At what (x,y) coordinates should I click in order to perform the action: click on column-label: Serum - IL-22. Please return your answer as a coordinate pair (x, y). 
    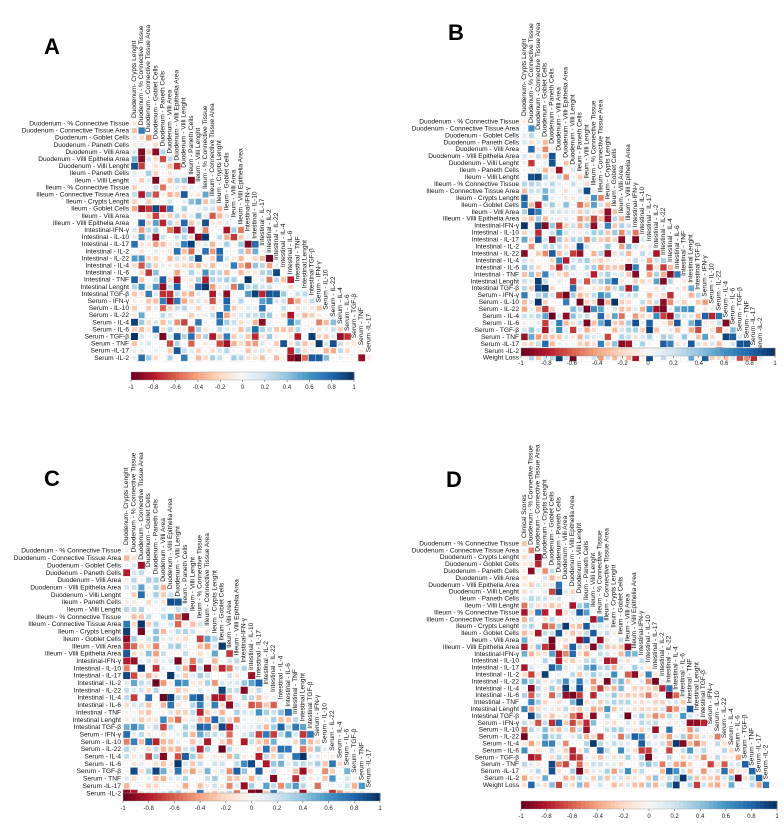
    Looking at the image, I should click on (724, 717).